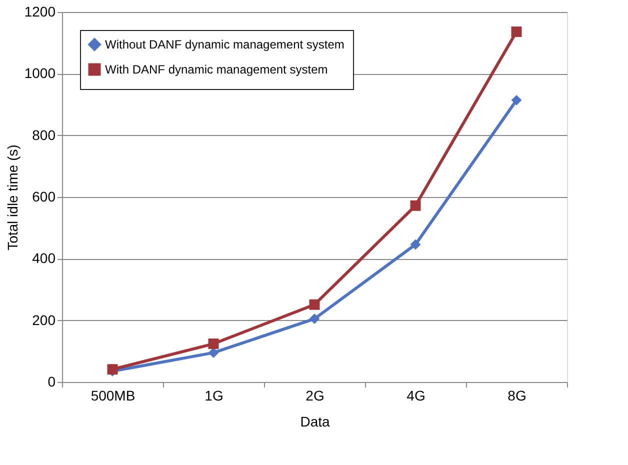 The height and width of the screenshot is (465, 628). I want to click on y-tick-label: 200, so click(44, 320).